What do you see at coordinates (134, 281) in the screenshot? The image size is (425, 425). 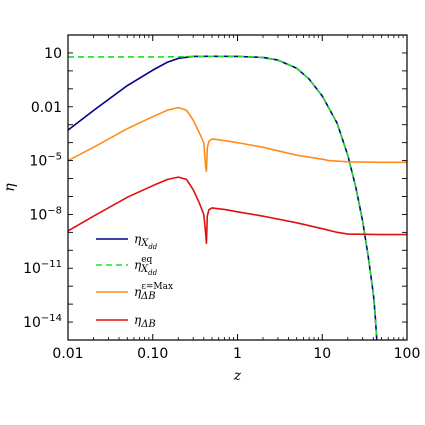 I see `legend: ηXdd ηeq Xdd ηε=Max ΔB ηΔB` at bounding box center [134, 281].